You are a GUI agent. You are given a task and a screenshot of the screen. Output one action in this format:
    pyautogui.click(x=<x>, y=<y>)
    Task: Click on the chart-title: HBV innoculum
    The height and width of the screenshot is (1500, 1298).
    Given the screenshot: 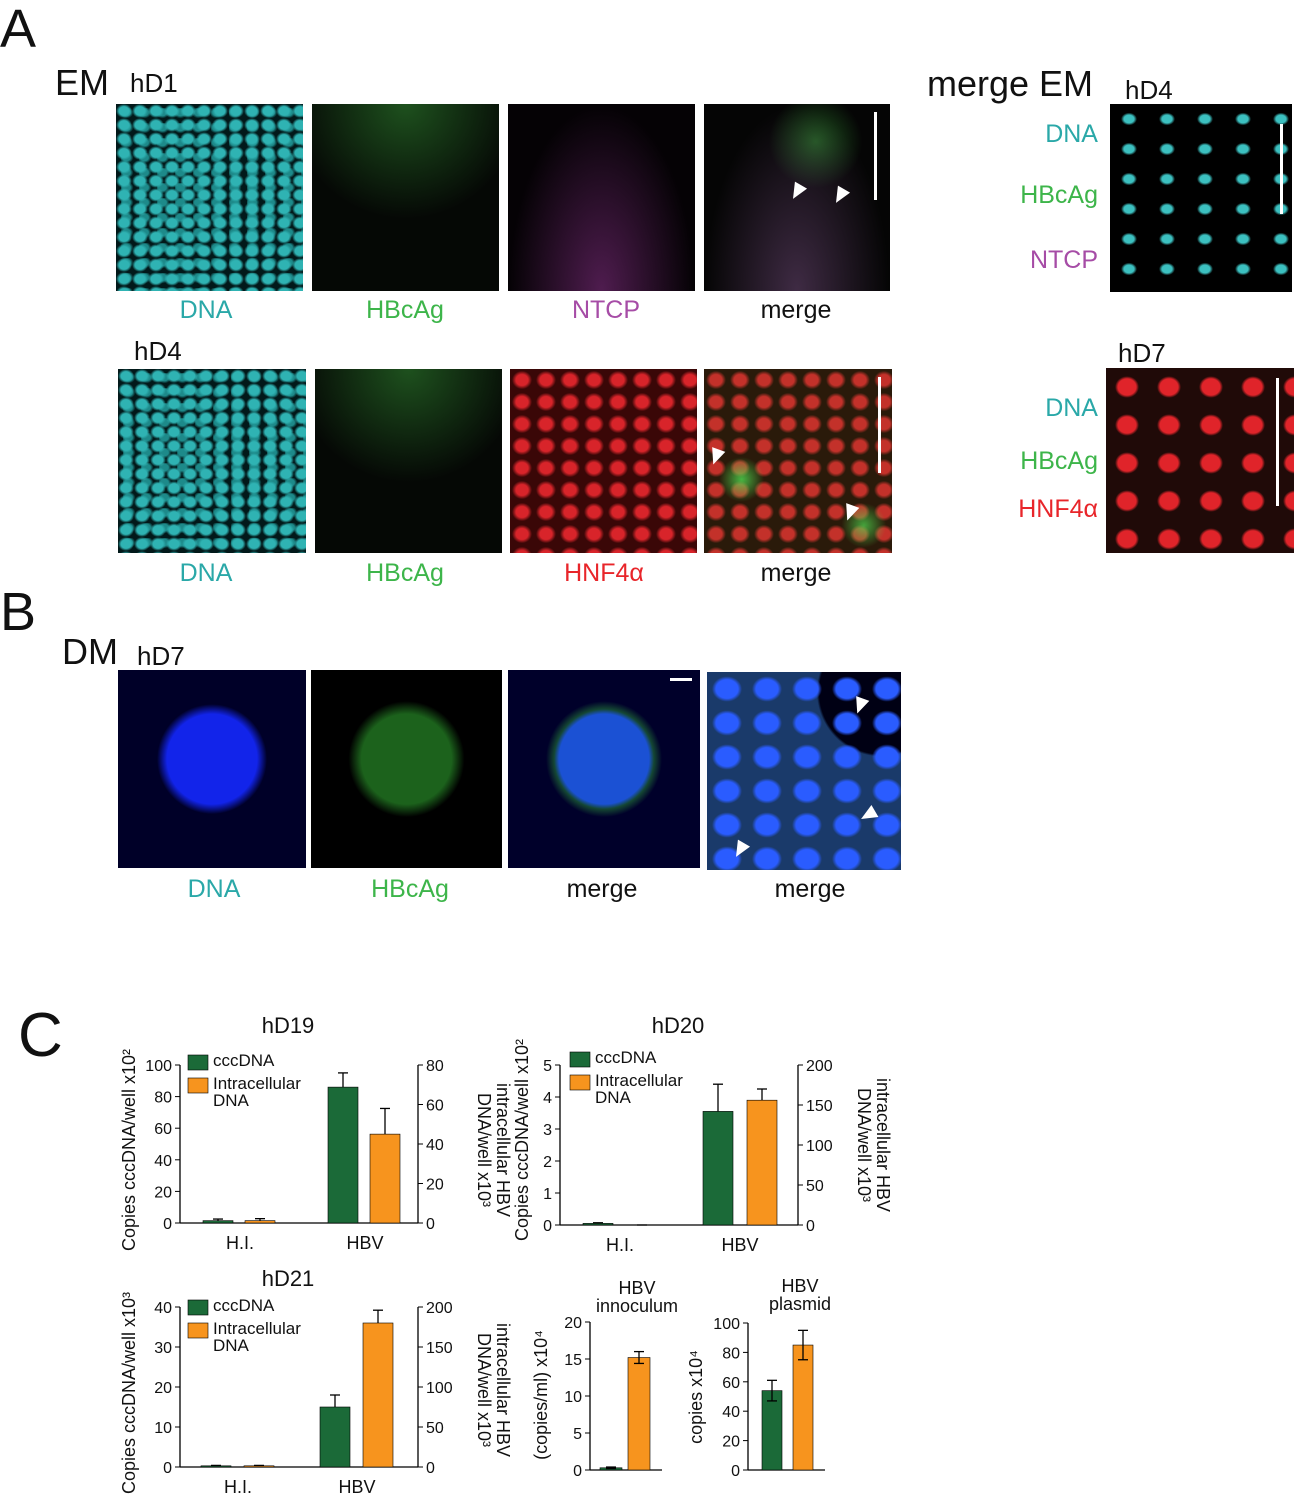 What is the action you would take?
    pyautogui.click(x=637, y=1297)
    